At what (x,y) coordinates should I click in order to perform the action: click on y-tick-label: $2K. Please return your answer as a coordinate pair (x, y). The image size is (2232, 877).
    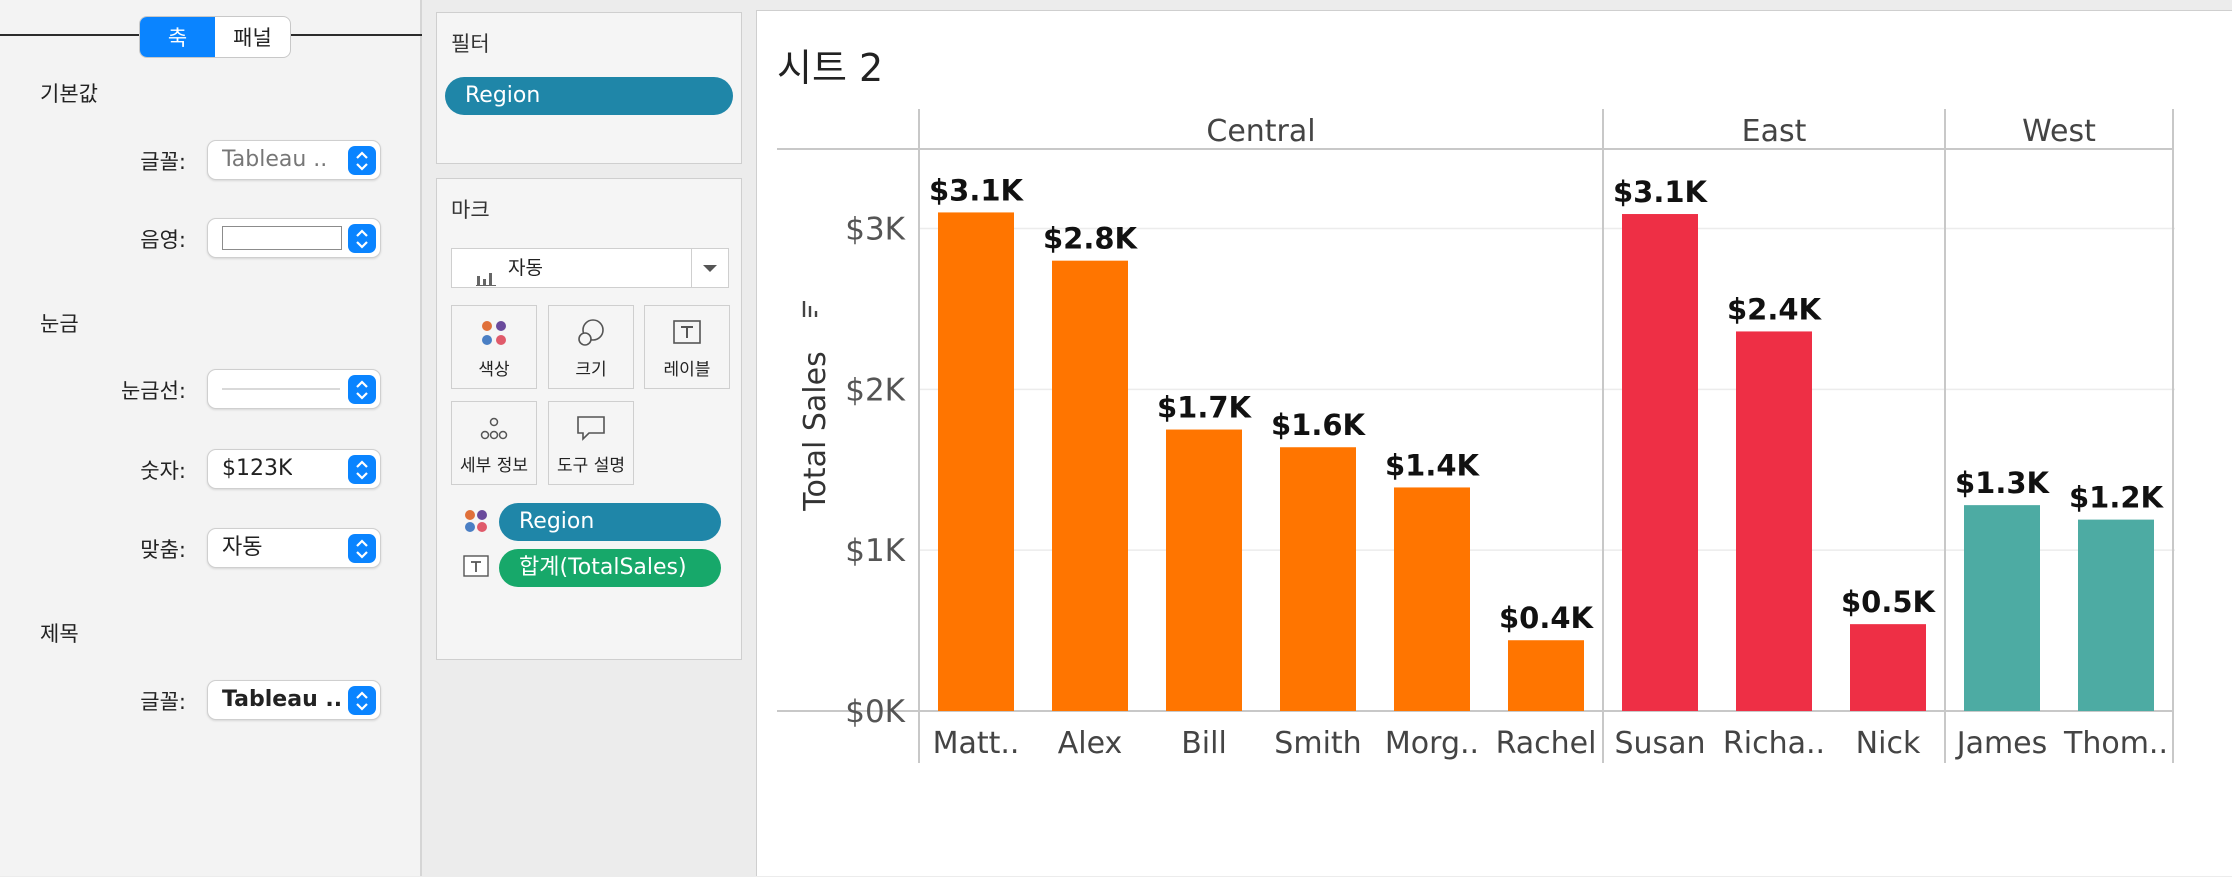
    Looking at the image, I should click on (875, 390).